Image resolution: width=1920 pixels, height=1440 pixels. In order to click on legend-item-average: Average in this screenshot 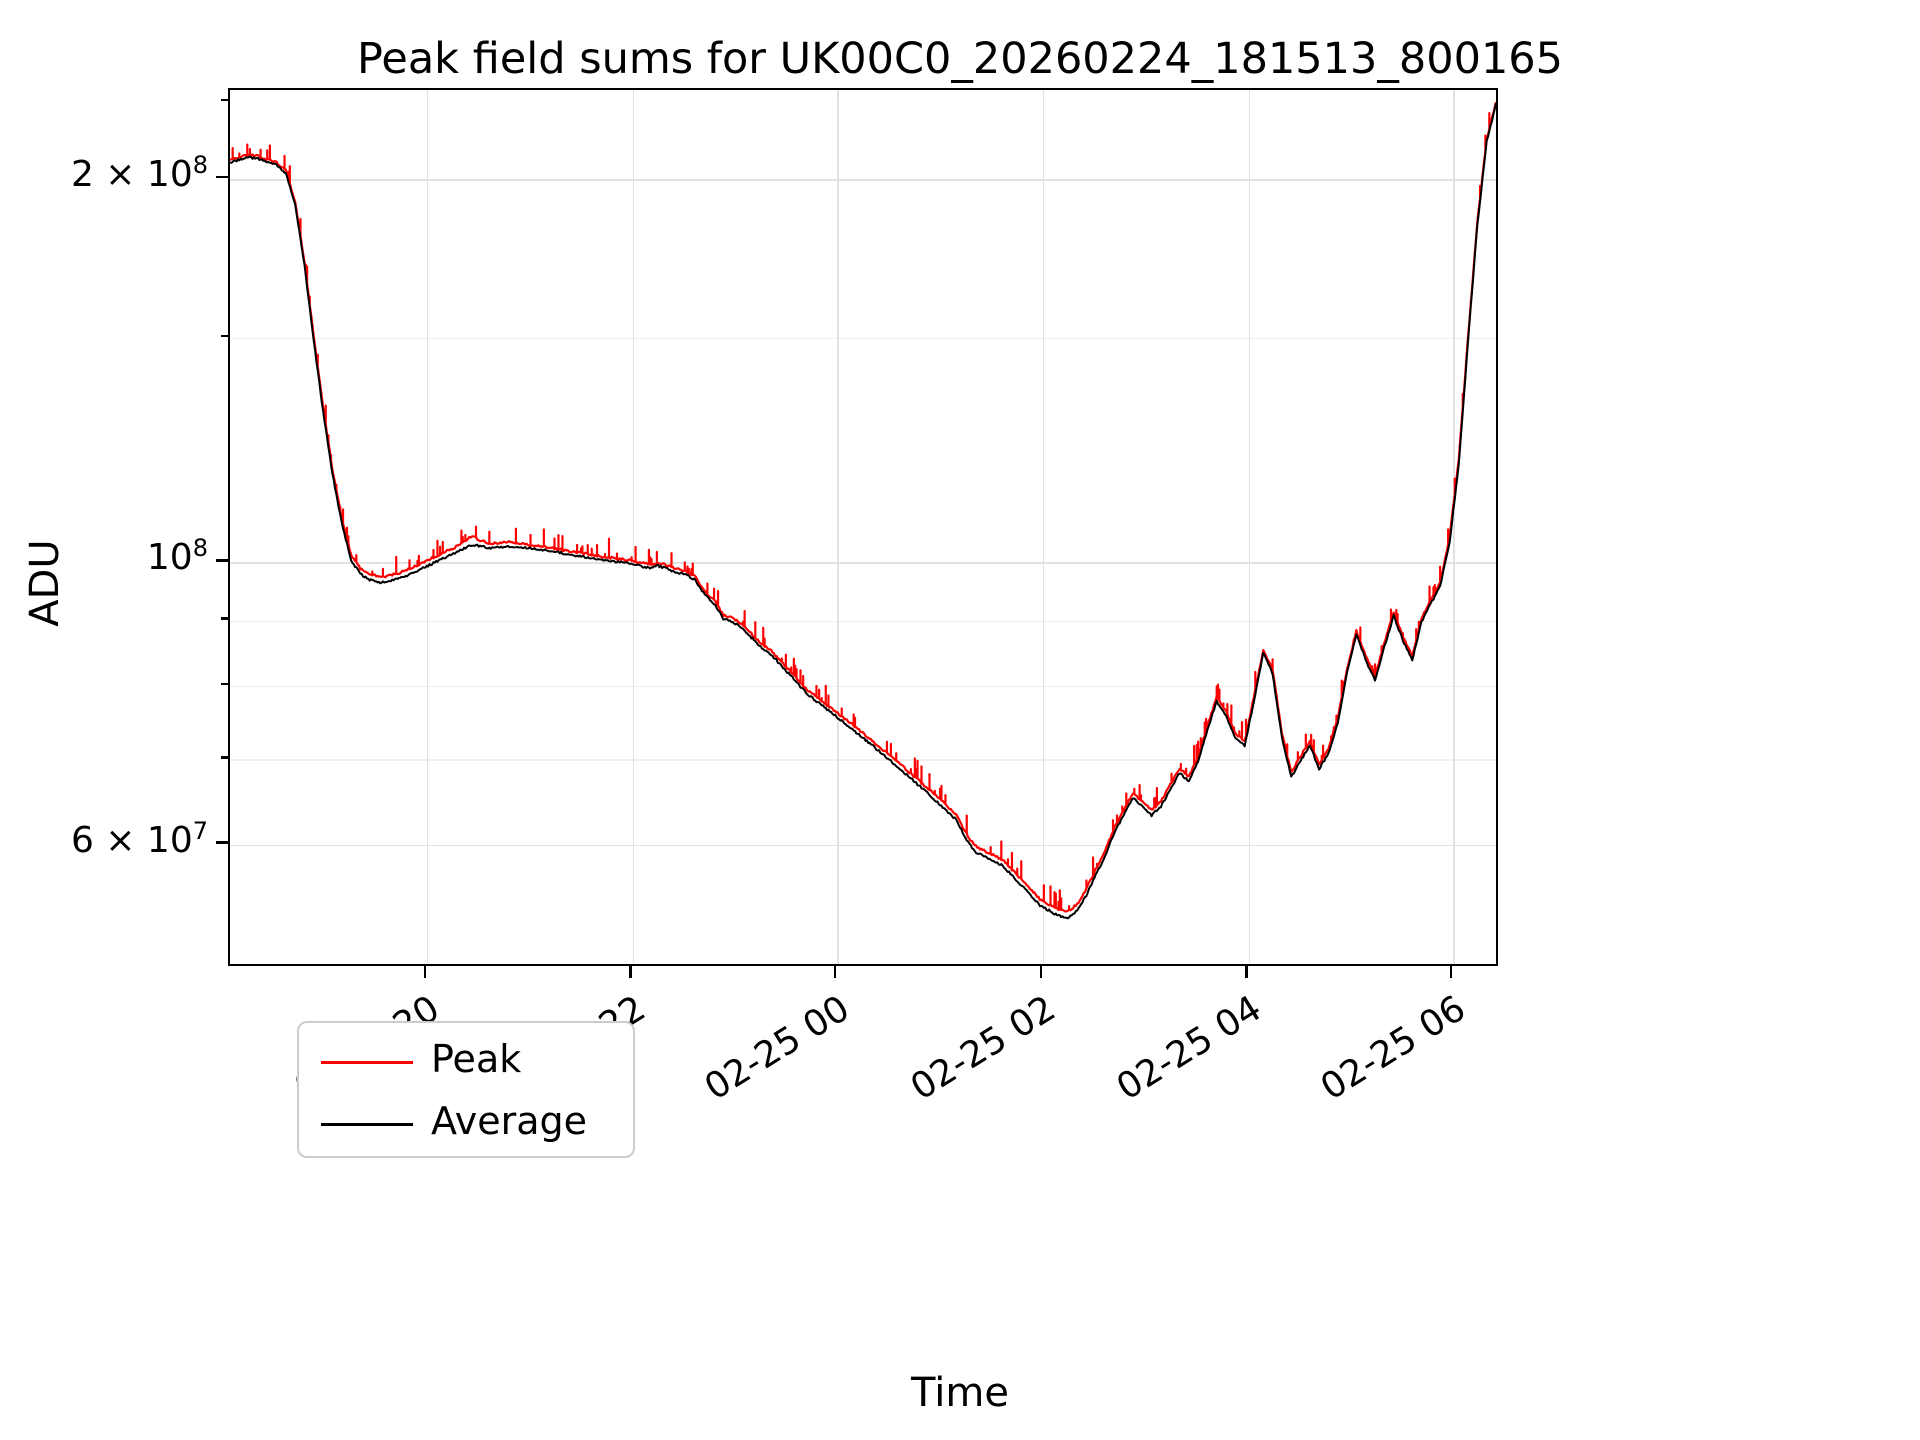, I will do `click(466, 1125)`.